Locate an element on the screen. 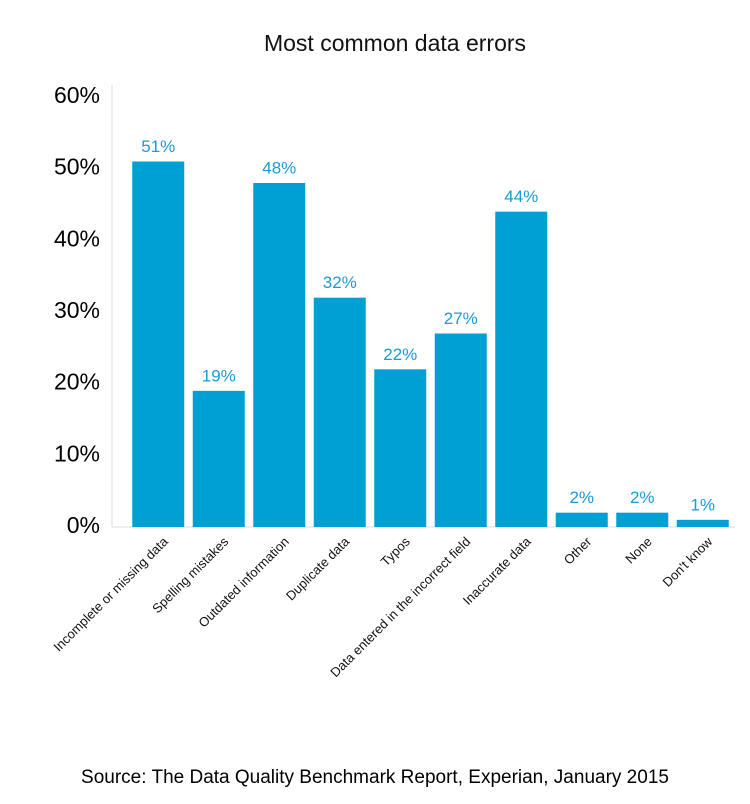 The width and height of the screenshot is (750, 804). y-tick-label: 0% is located at coordinates (83, 525).